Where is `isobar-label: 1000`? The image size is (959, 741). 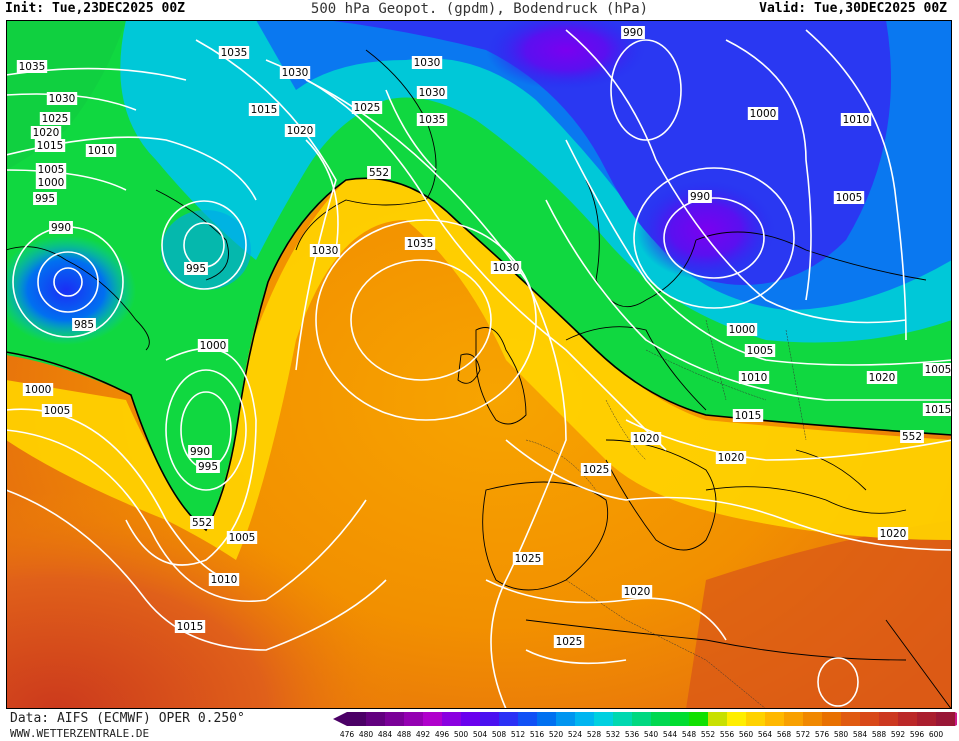 isobar-label: 1000 is located at coordinates (213, 345).